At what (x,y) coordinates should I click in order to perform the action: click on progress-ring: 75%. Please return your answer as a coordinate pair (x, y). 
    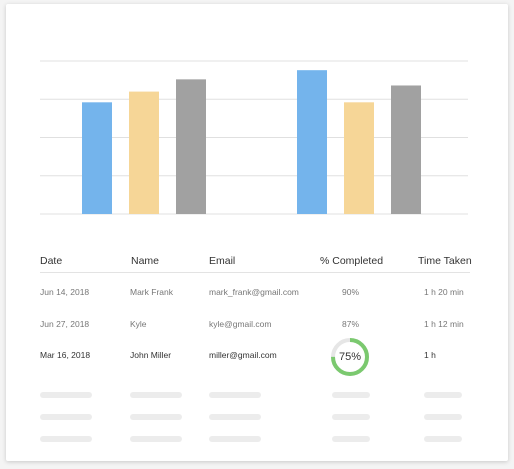
    Looking at the image, I should click on (350, 357).